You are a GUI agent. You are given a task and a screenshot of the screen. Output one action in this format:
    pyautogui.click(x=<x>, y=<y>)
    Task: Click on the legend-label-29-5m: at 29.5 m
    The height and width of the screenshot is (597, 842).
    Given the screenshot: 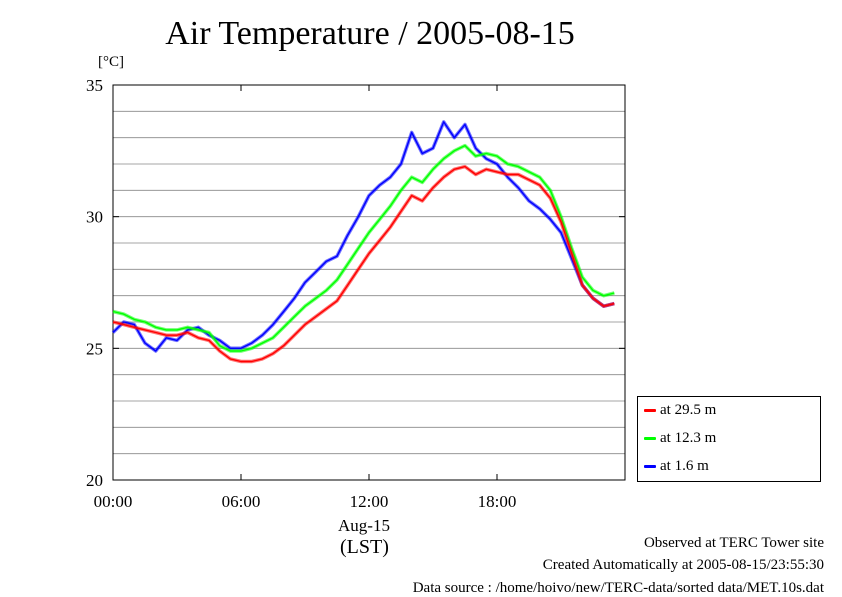 What is the action you would take?
    pyautogui.click(x=688, y=410)
    